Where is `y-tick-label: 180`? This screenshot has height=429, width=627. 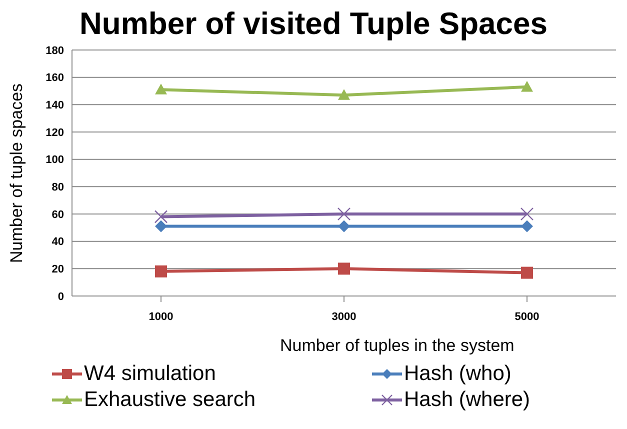 y-tick-label: 180 is located at coordinates (55, 50).